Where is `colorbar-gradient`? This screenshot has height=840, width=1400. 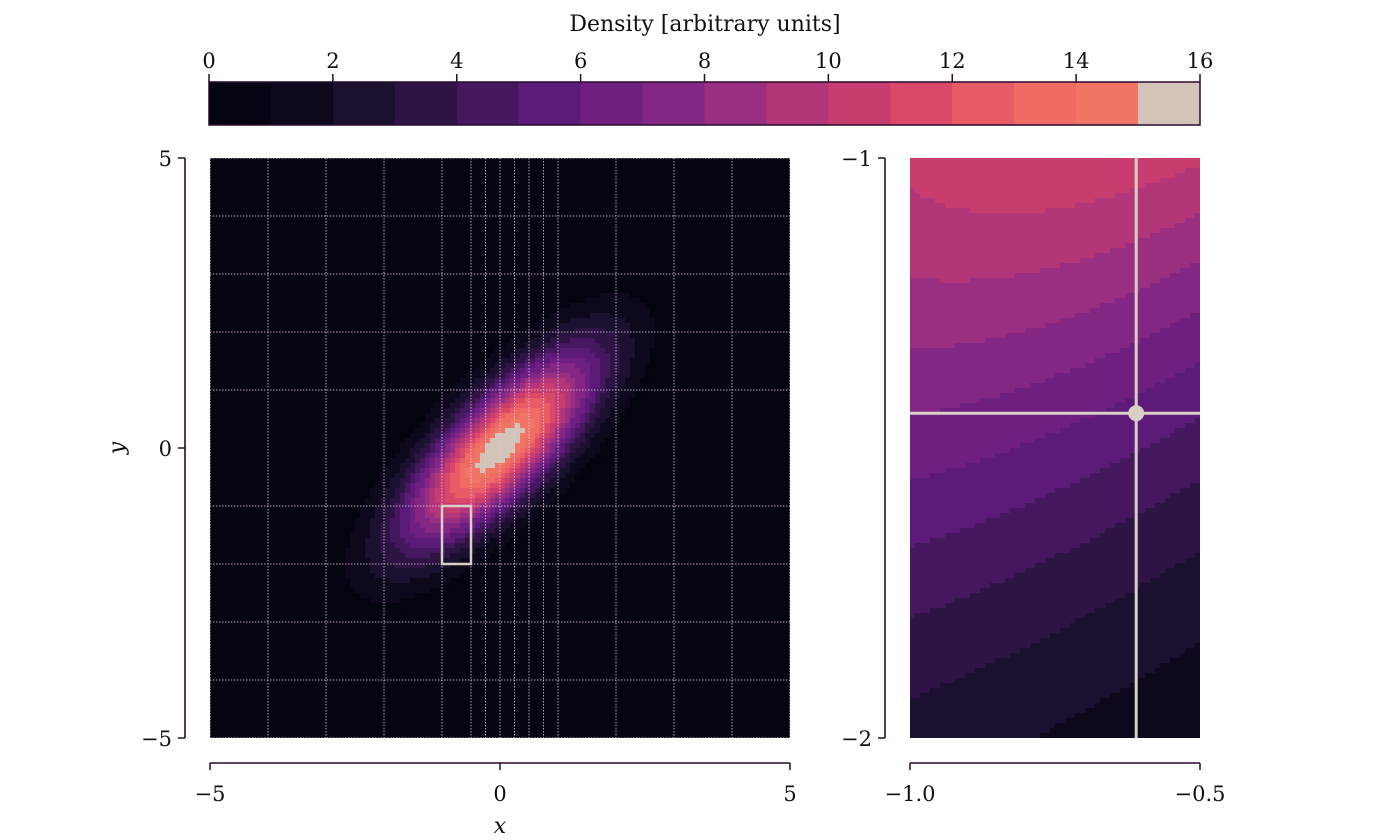 colorbar-gradient is located at coordinates (704, 103).